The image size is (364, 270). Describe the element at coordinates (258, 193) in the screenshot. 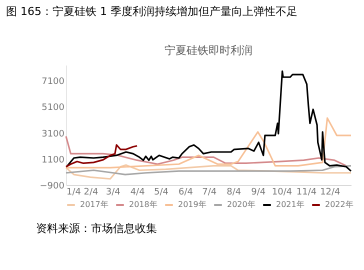

I see `x-tick-label: 9/4` at that location.